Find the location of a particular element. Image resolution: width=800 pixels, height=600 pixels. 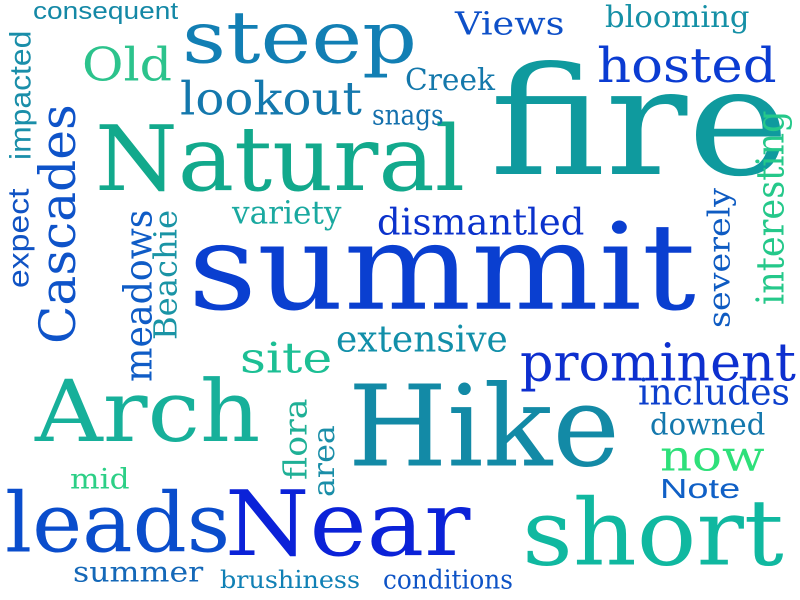

word-impacted: impacted is located at coordinates (20, 95).